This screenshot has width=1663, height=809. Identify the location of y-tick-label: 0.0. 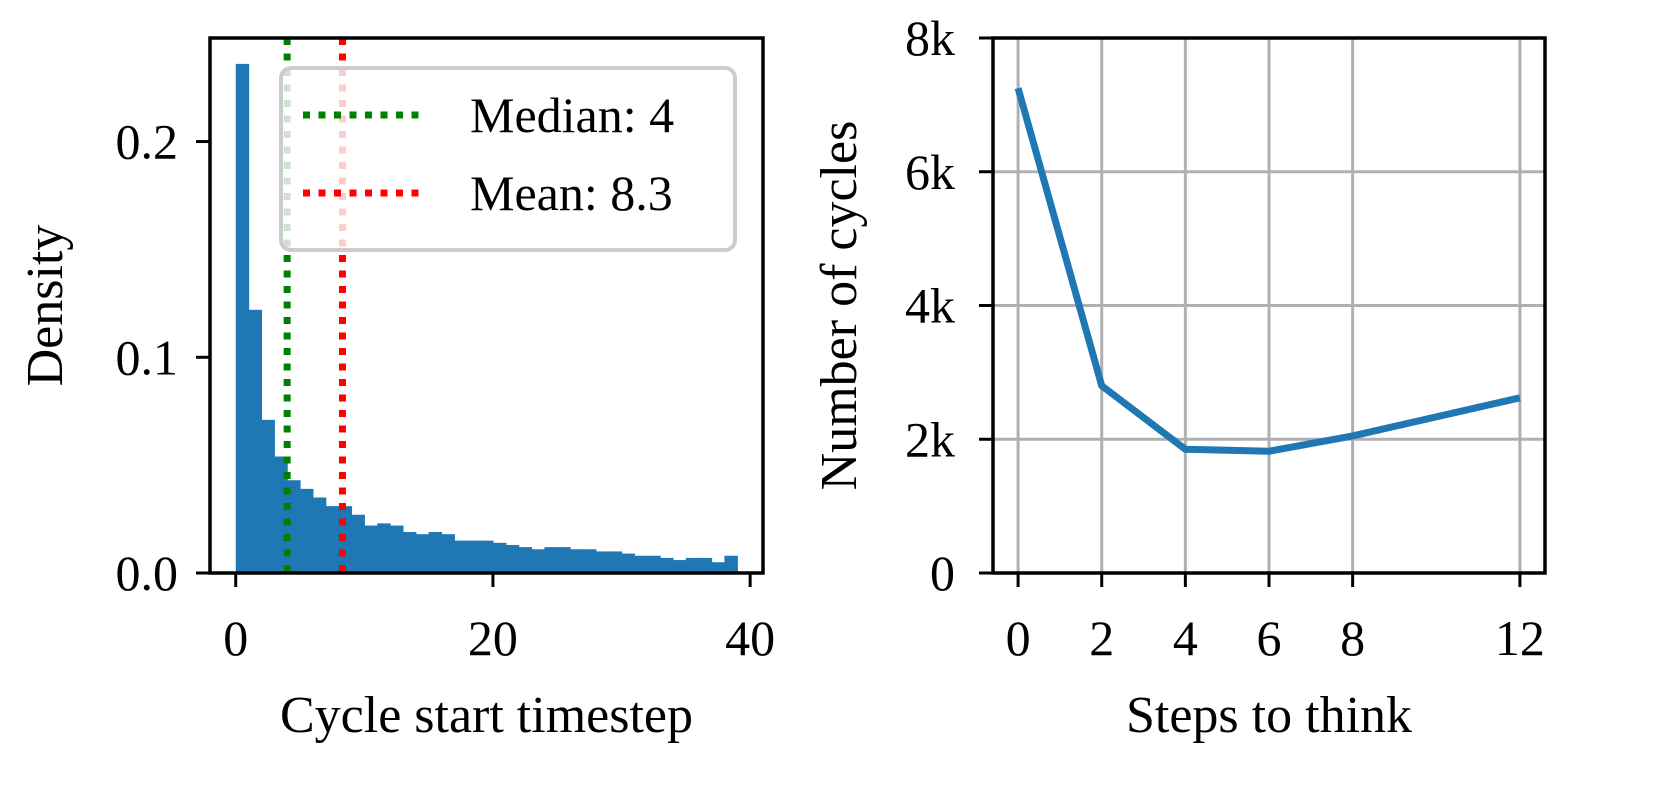
(147, 573).